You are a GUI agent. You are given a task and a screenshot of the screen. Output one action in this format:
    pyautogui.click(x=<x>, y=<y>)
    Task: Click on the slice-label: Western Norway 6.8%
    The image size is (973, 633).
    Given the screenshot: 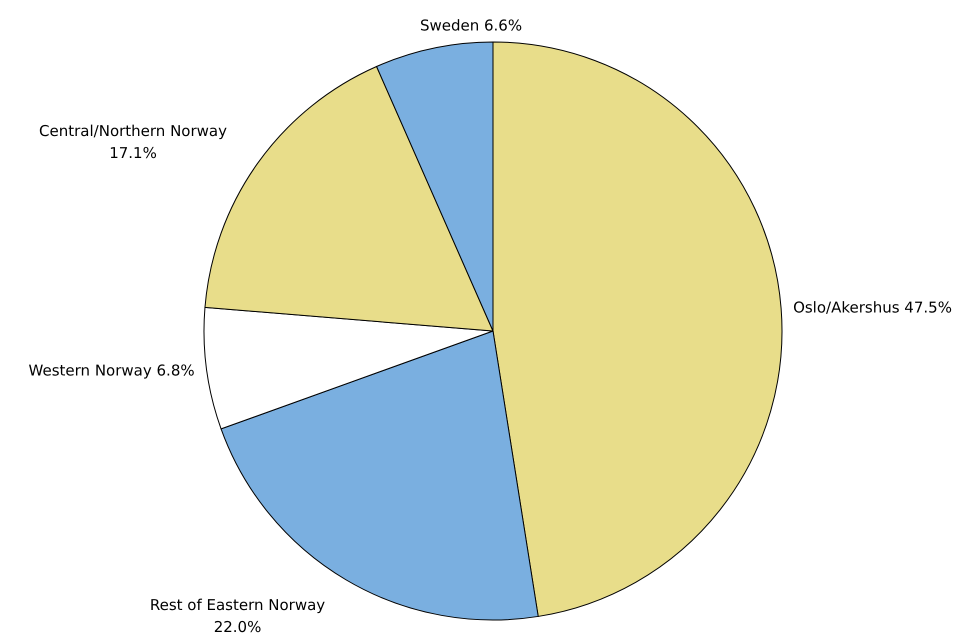 What is the action you would take?
    pyautogui.click(x=111, y=371)
    